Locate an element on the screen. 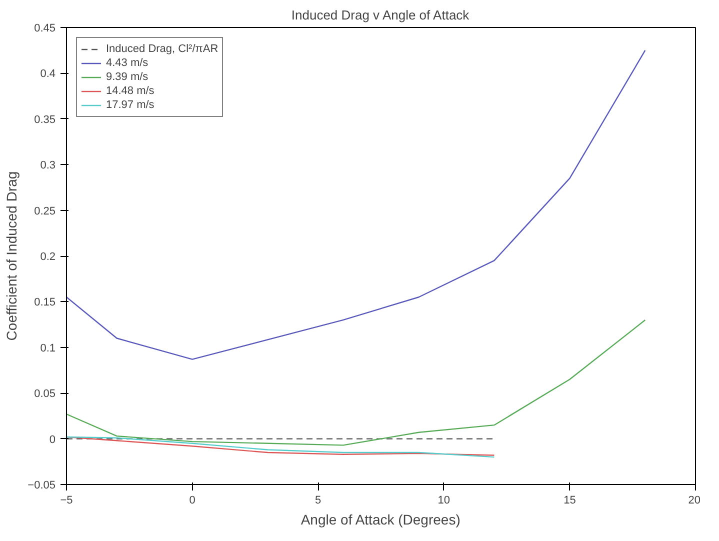  y-tick-label: 0.25 is located at coordinates (45, 211).